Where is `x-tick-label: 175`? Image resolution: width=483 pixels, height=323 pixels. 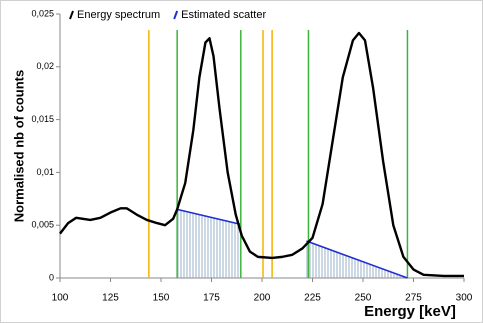 x-tick-label: 175 is located at coordinates (211, 298).